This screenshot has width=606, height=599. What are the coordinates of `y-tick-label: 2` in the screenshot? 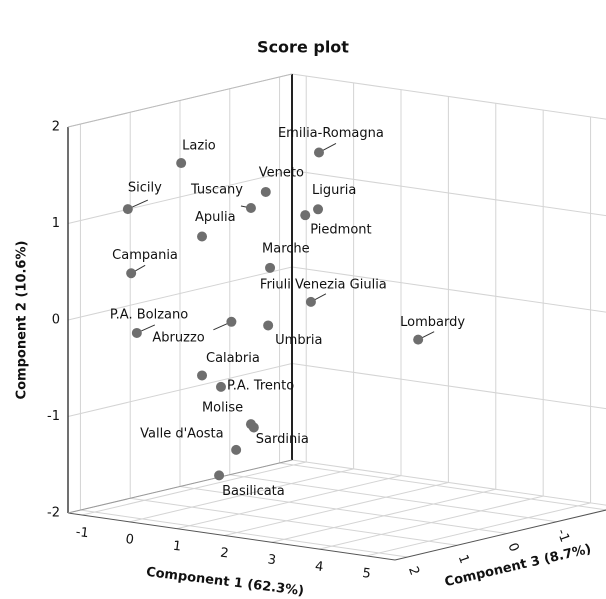 It's located at (56, 127).